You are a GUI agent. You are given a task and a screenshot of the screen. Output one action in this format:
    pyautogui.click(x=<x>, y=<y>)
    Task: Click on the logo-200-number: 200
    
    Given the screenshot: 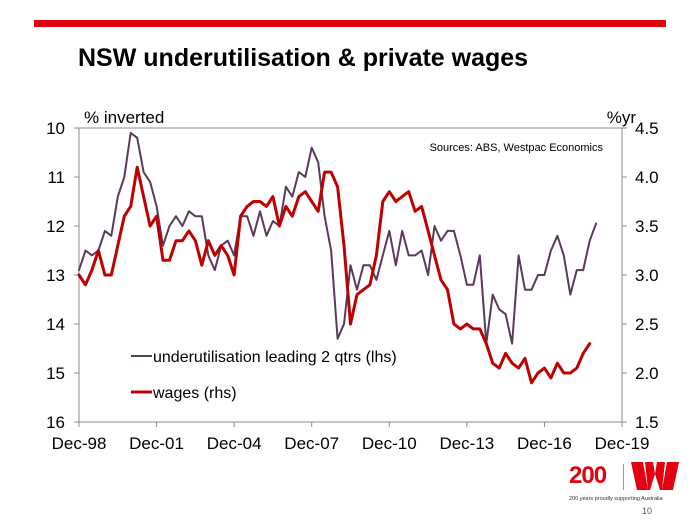 What is the action you would take?
    pyautogui.click(x=588, y=475)
    